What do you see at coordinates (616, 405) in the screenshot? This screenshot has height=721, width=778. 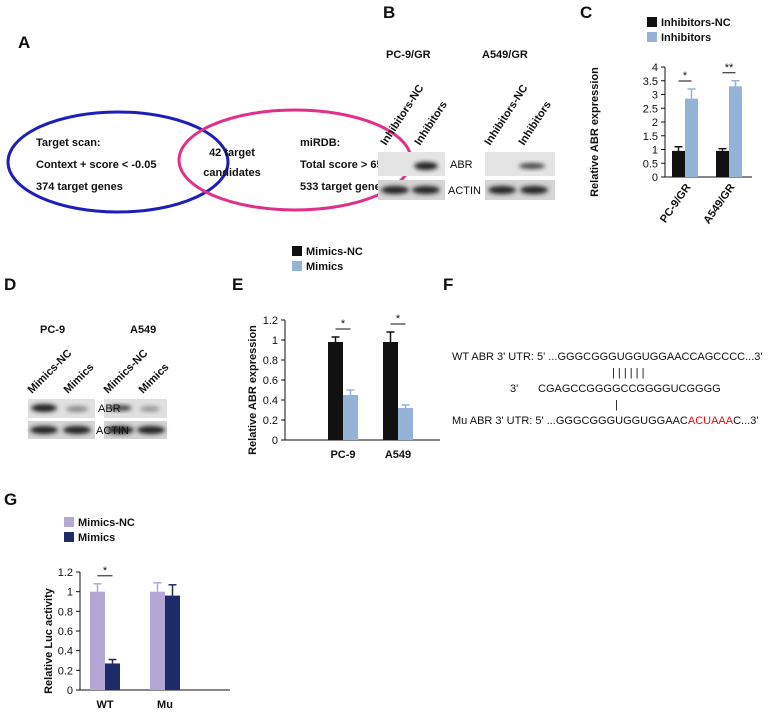 I see `pairing: |` at bounding box center [616, 405].